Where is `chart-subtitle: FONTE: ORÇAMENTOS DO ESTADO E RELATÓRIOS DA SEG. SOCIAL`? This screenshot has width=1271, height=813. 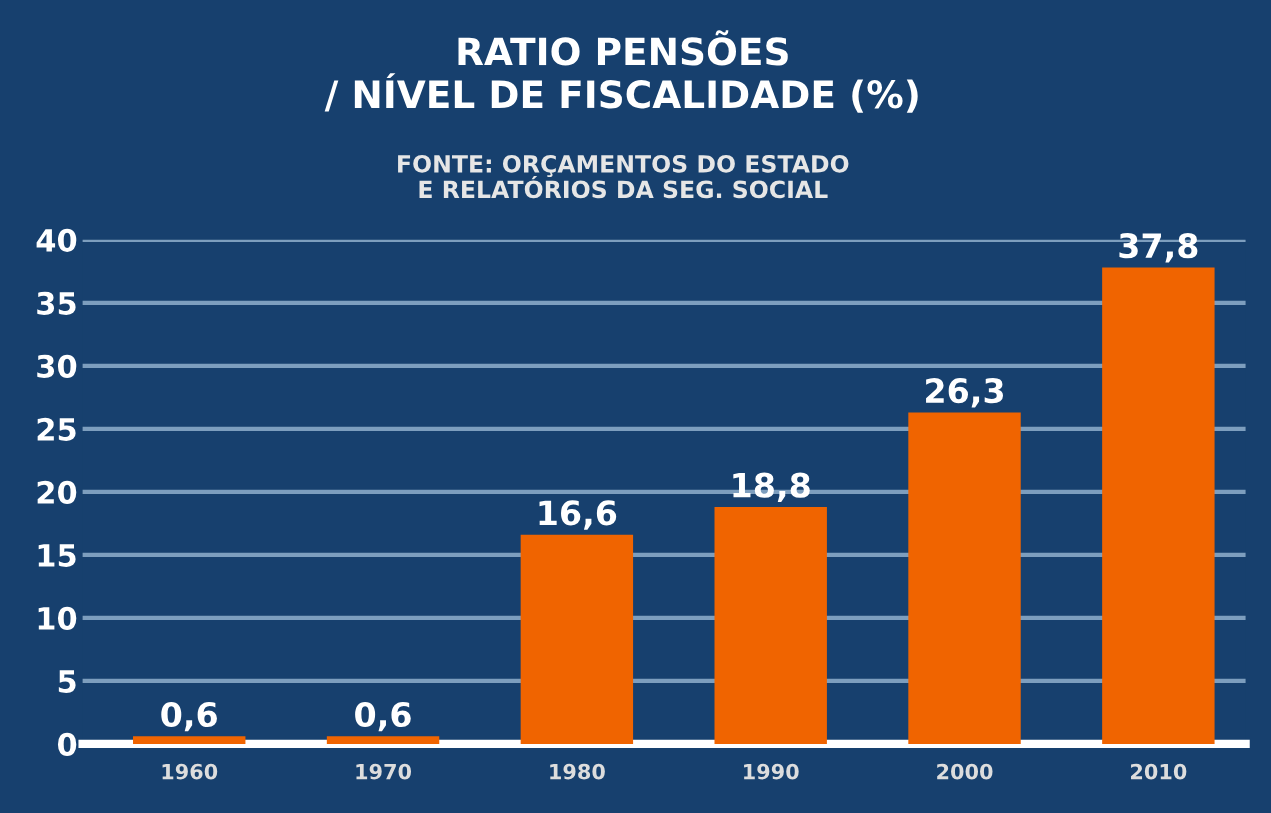
chart-subtitle: FONTE: ORÇAMENTOS DO ESTADO E RELATÓRIOS DA SEG. SOCIAL is located at coordinates (623, 176).